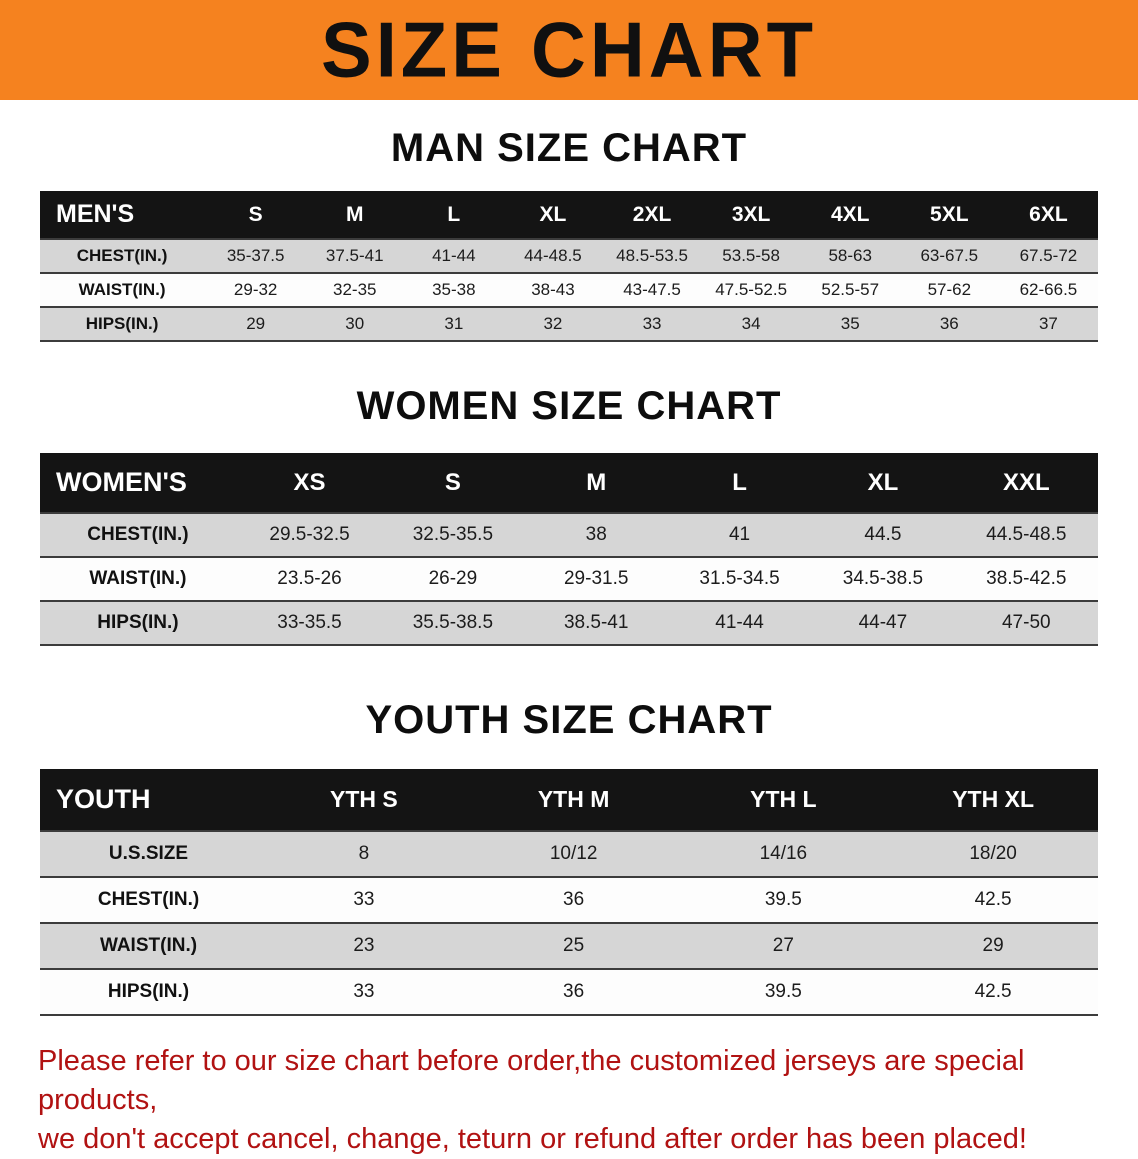  What do you see at coordinates (453, 534) in the screenshot?
I see `size-value-cell: 32.5-35.5` at bounding box center [453, 534].